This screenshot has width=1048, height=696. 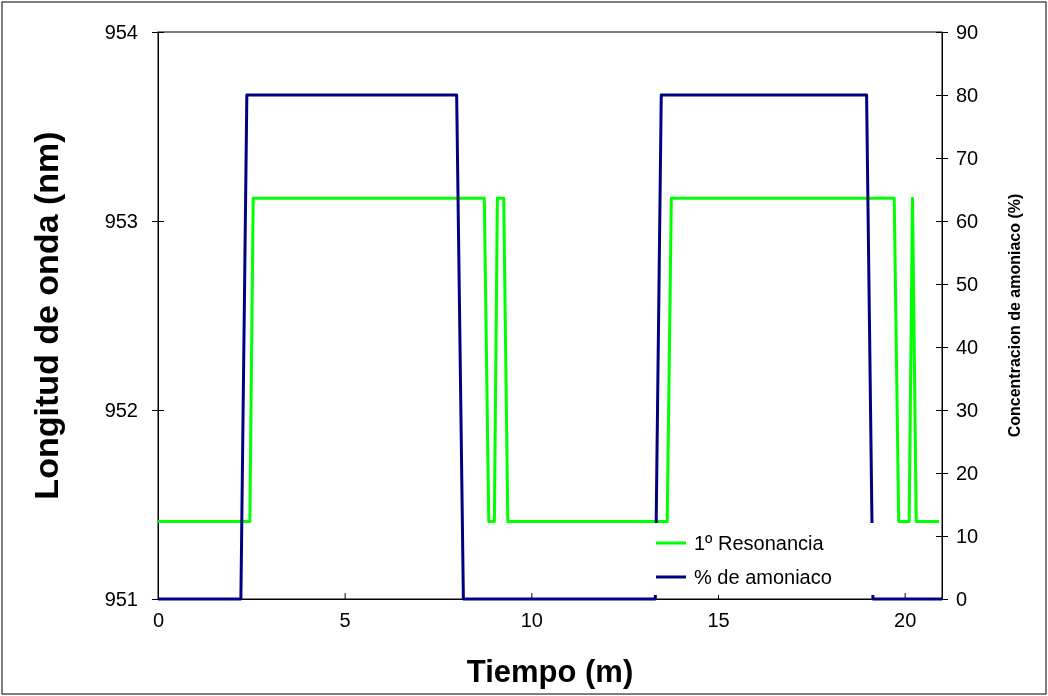 I want to click on legend-label: 1º Resonancia, so click(x=759, y=543).